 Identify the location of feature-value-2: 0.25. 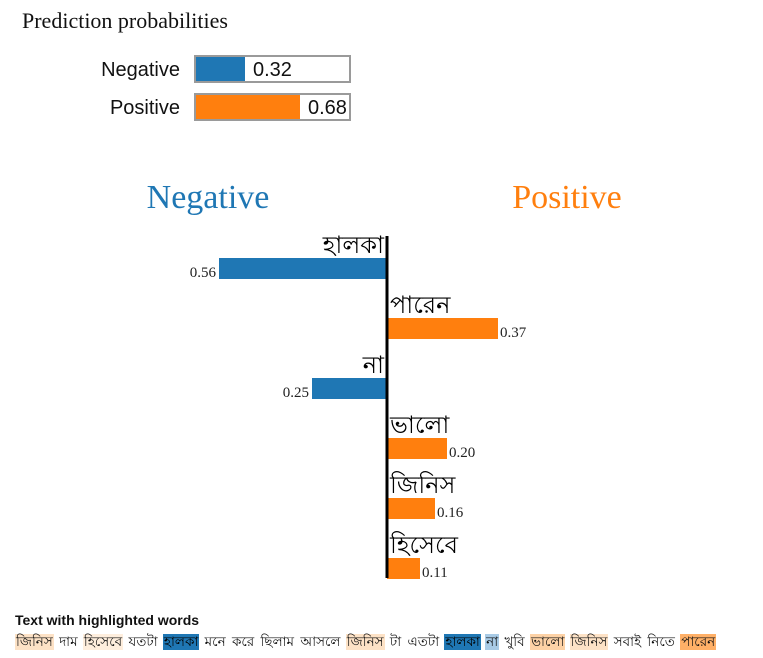
(296, 393).